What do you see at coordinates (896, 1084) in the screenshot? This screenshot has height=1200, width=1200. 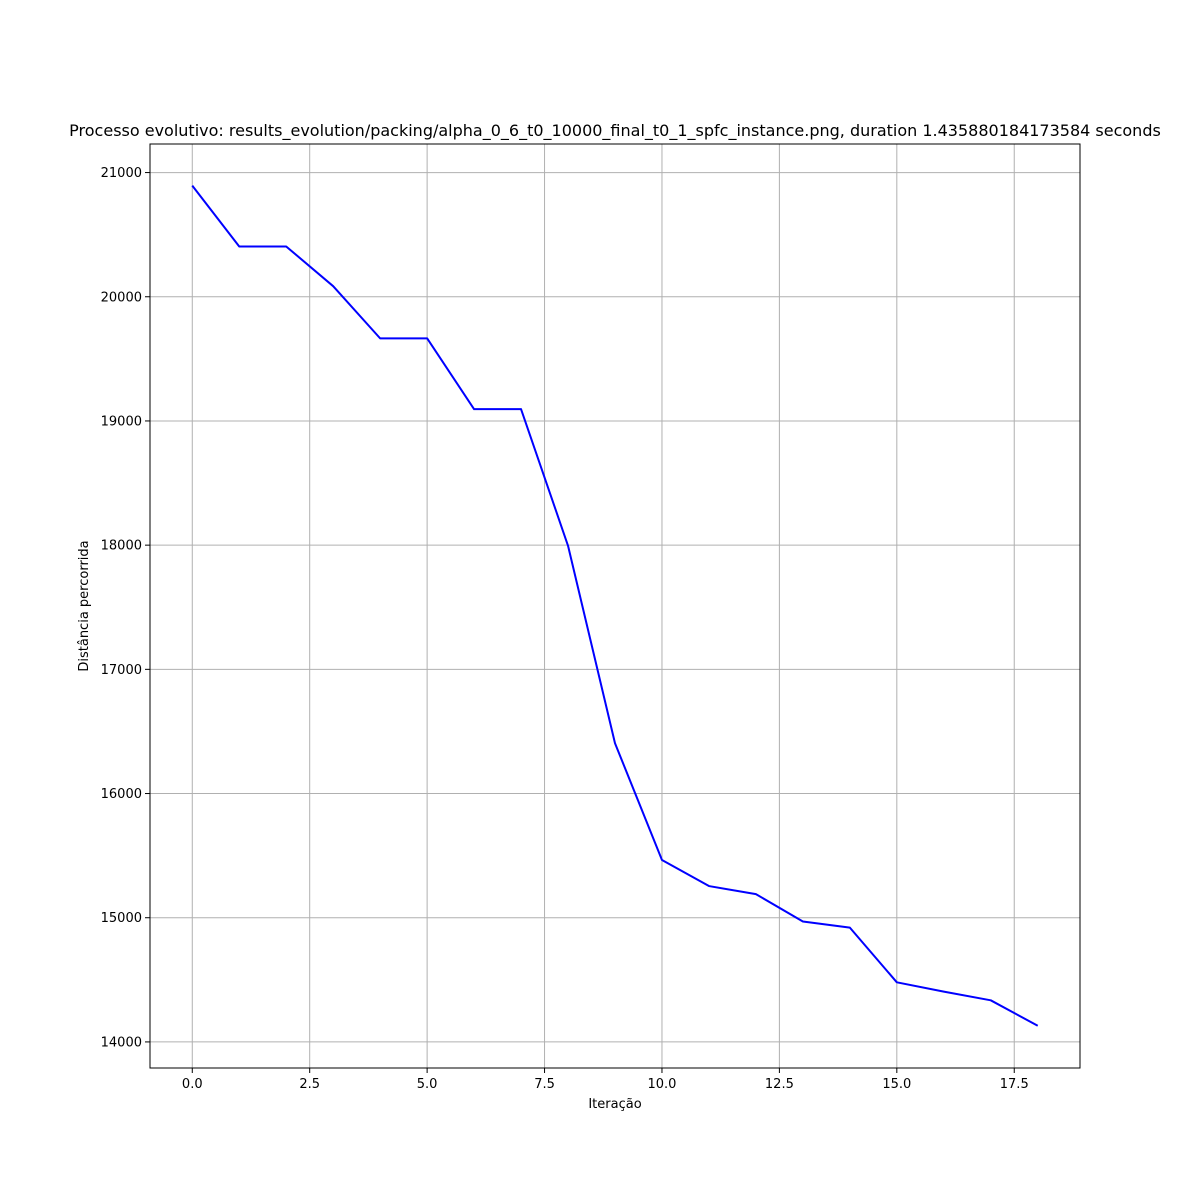 I see `x-tick-label: 15.0` at bounding box center [896, 1084].